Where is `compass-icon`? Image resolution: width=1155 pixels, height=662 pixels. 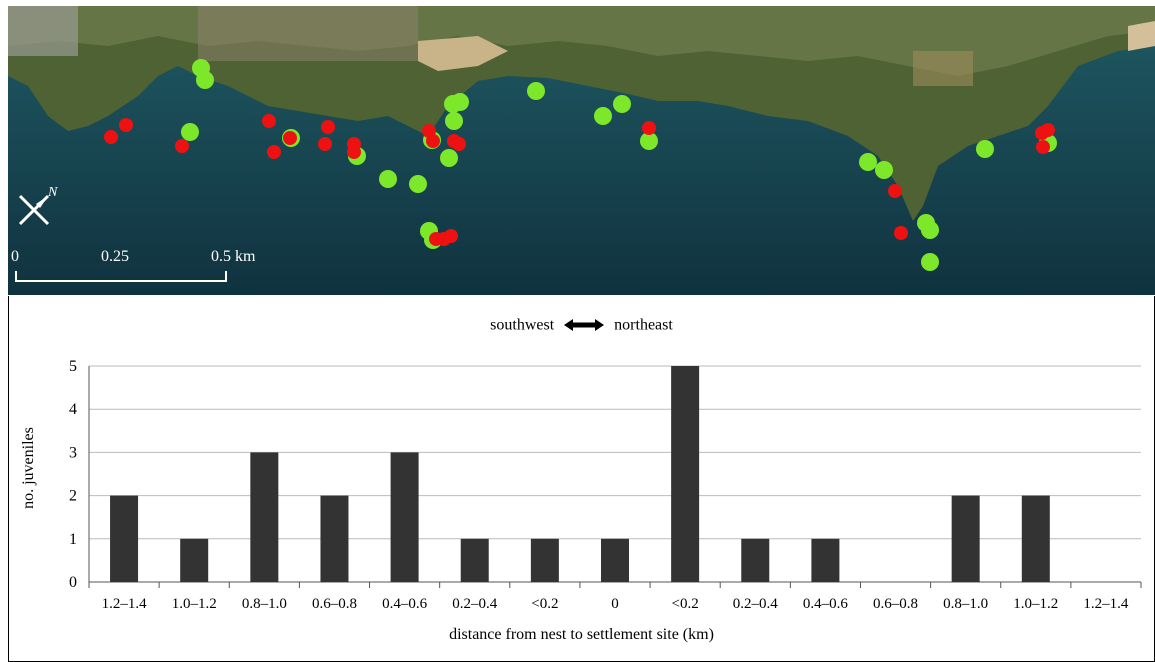 compass-icon is located at coordinates (34, 210).